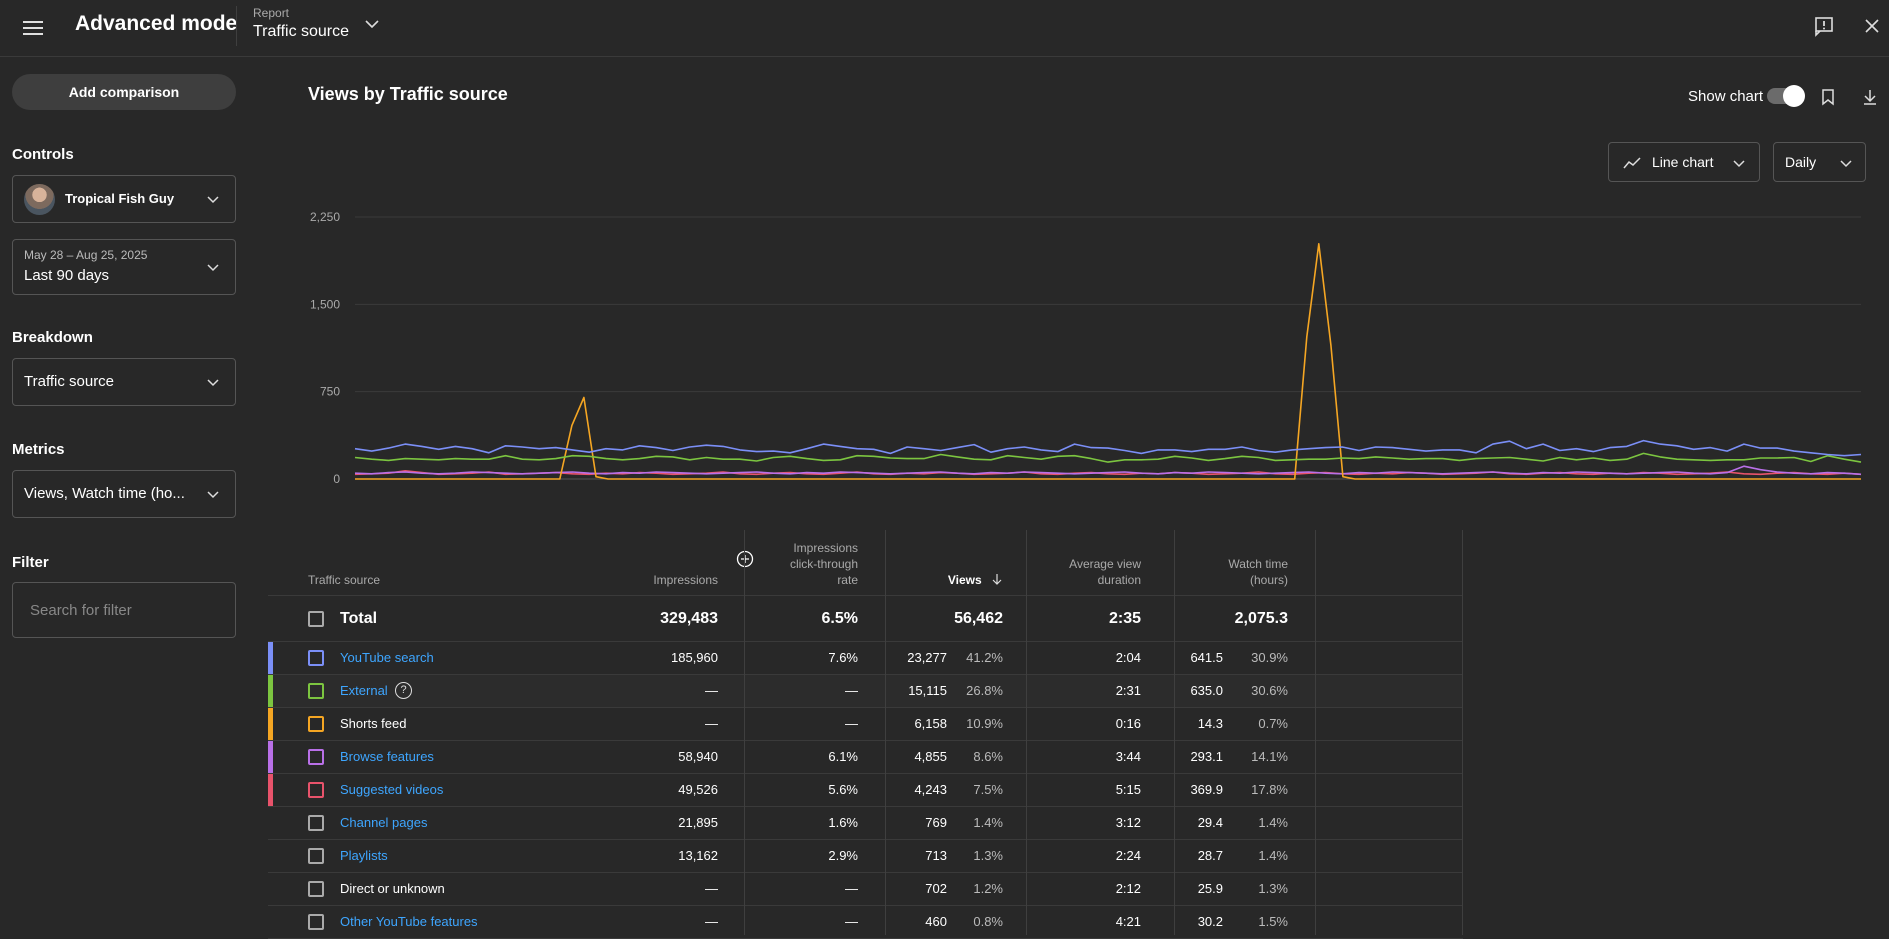 The image size is (1889, 939). I want to click on views-header-label: Views, so click(964, 580).